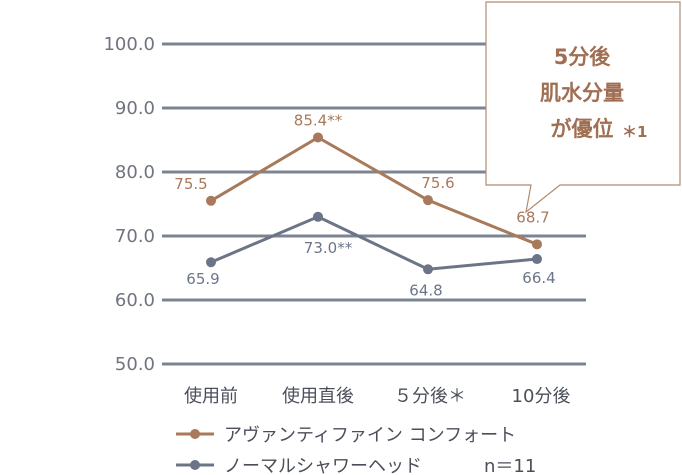  Describe the element at coordinates (377, 396) in the screenshot. I see `x-axis-categories: 使用前 使用直後 ５分後＊ 10分後` at that location.